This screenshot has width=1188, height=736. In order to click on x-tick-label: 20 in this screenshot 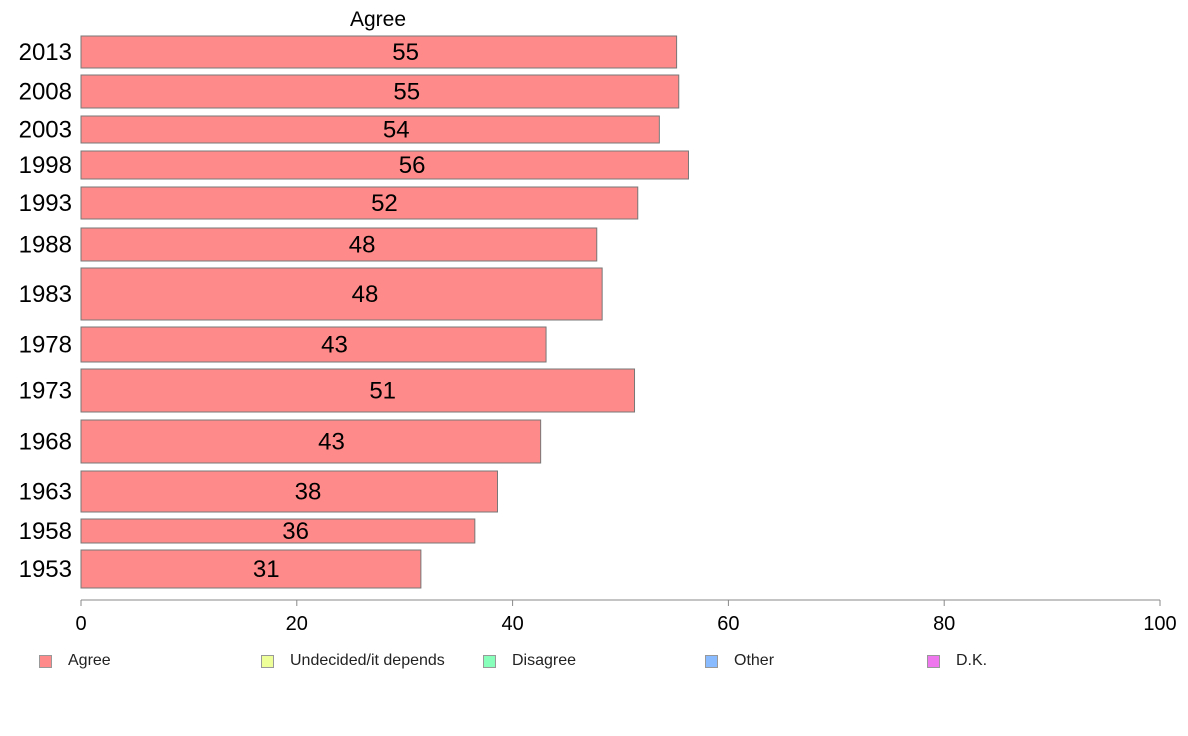, I will do `click(297, 624)`.